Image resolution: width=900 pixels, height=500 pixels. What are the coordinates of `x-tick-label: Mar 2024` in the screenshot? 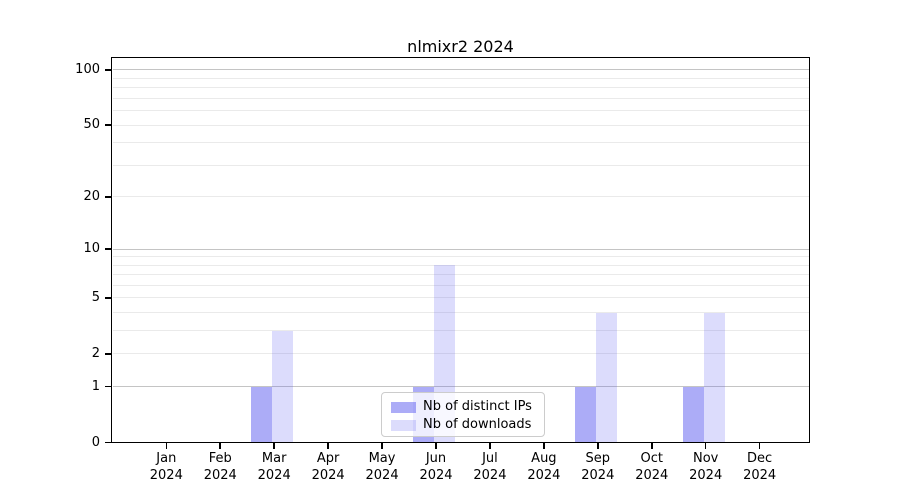 It's located at (274, 467).